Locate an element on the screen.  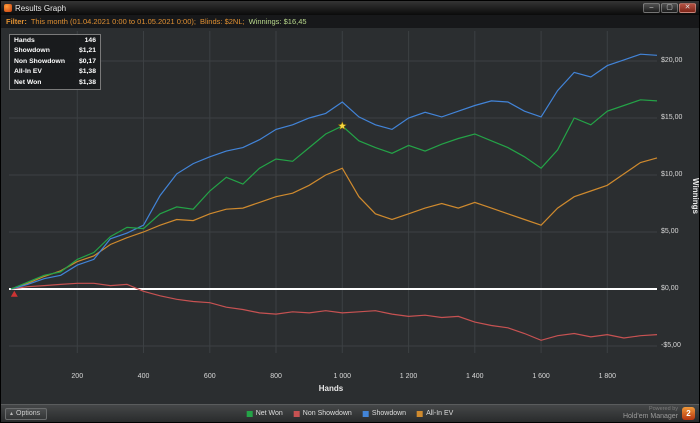
series-non-showdown is located at coordinates (334, 311).